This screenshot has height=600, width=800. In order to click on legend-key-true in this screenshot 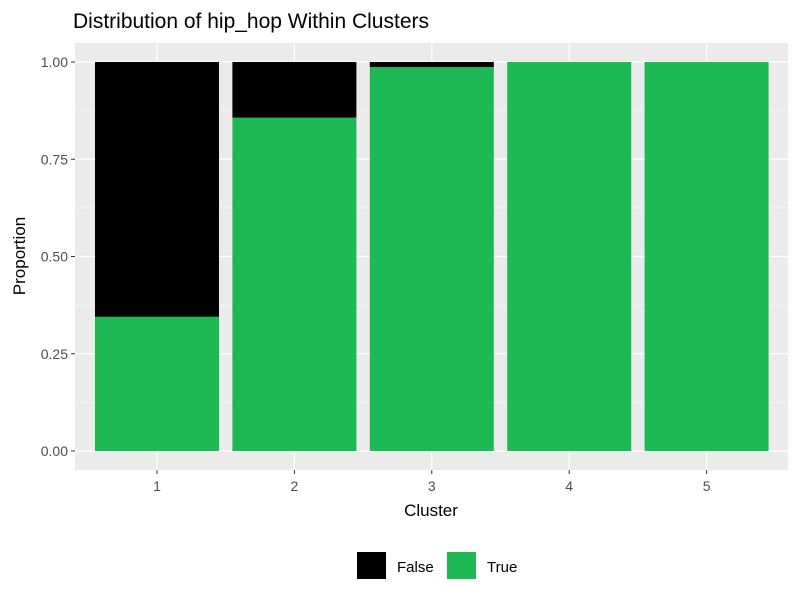, I will do `click(461, 565)`.